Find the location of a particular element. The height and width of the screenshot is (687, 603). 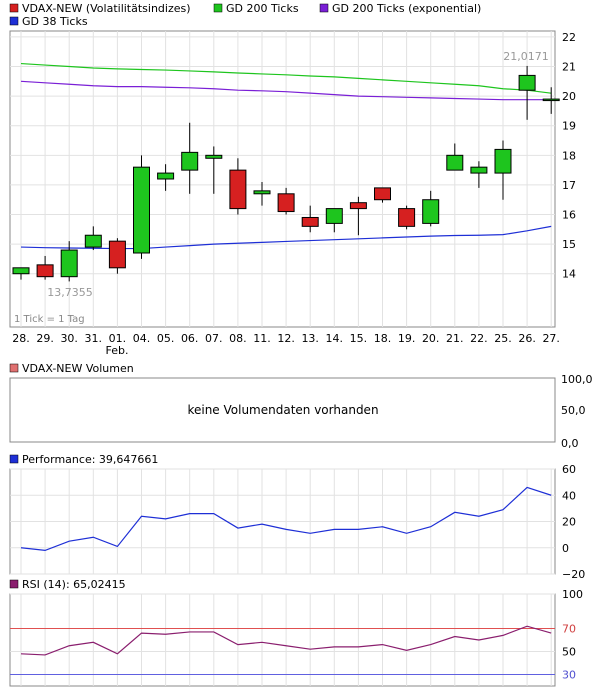

legend-swatch-gd200-exp is located at coordinates (324, 8).